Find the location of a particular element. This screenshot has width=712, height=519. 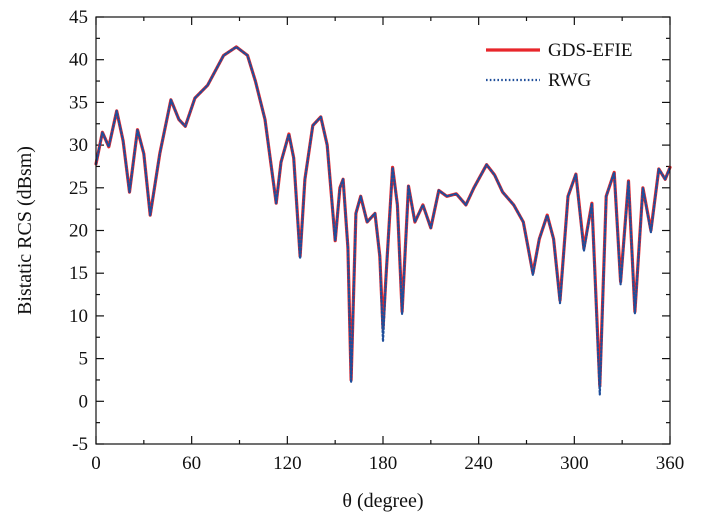

y-tick-label: -5 is located at coordinates (80, 444).